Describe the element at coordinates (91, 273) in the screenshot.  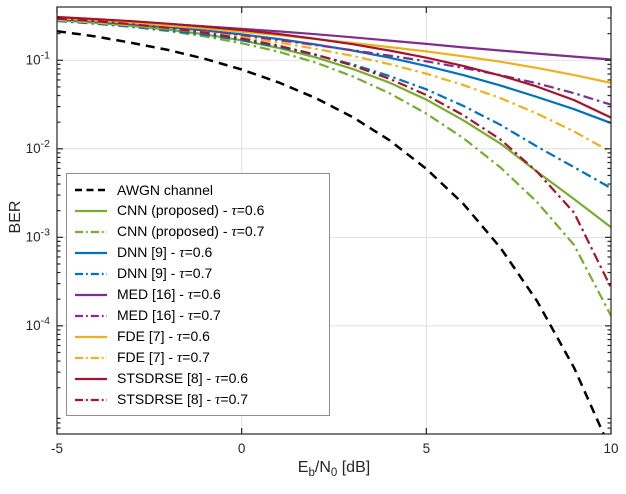
I see `legend-line-sample-dnn-tau07` at that location.